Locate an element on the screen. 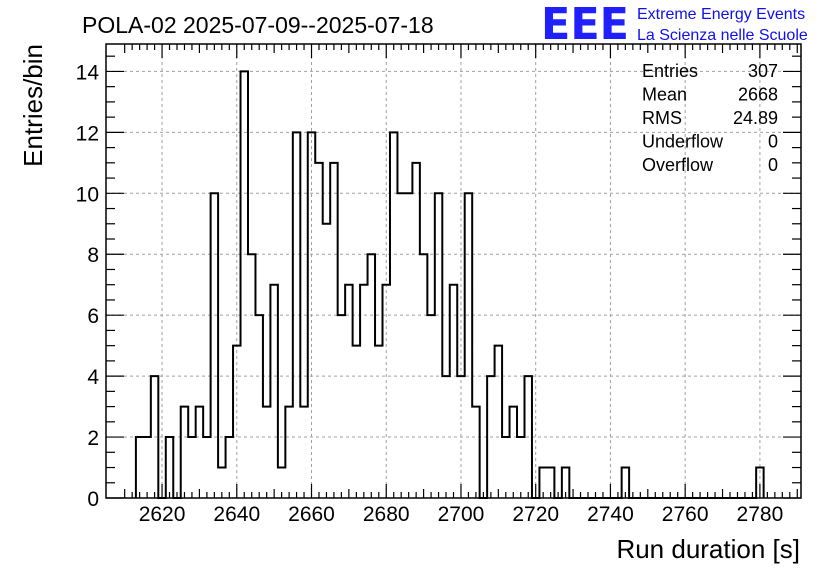 This screenshot has height=572, width=836. y-tick-label: 10 is located at coordinates (87, 194).